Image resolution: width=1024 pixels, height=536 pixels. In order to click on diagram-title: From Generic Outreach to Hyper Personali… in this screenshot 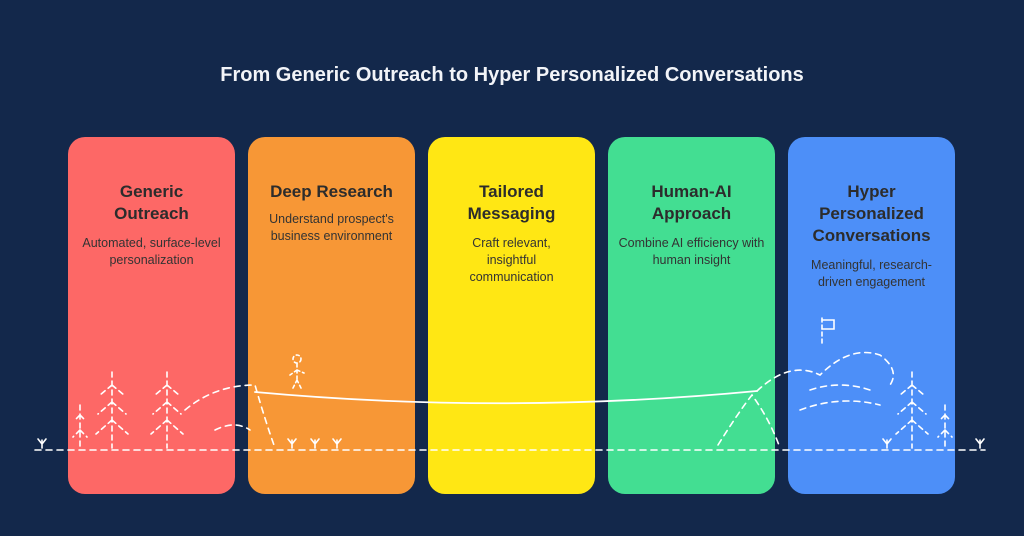, I will do `click(512, 75)`.